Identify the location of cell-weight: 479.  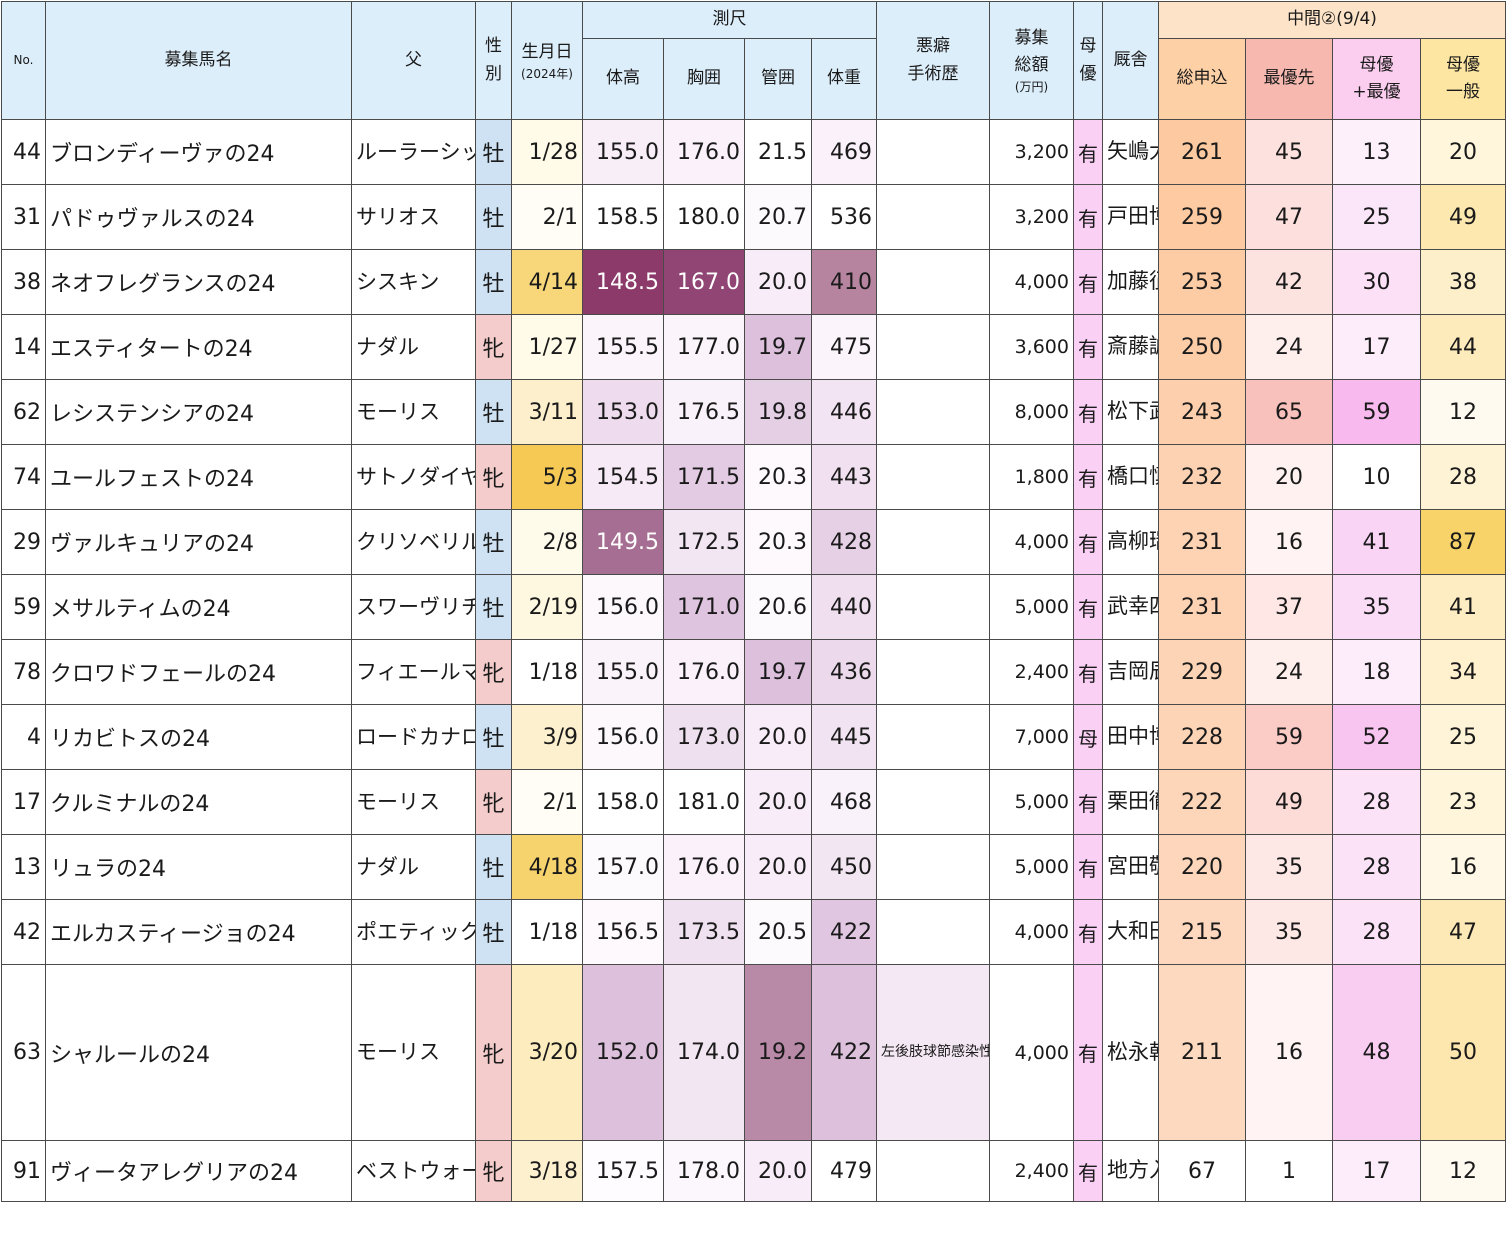
(844, 1171).